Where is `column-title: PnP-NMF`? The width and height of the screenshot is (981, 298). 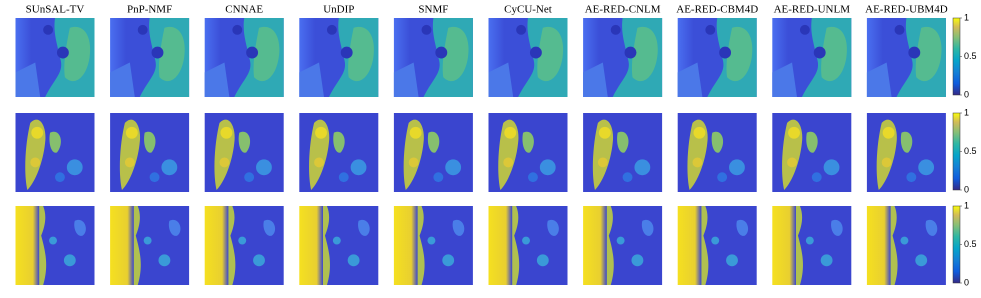
column-title: PnP-NMF is located at coordinates (149, 10).